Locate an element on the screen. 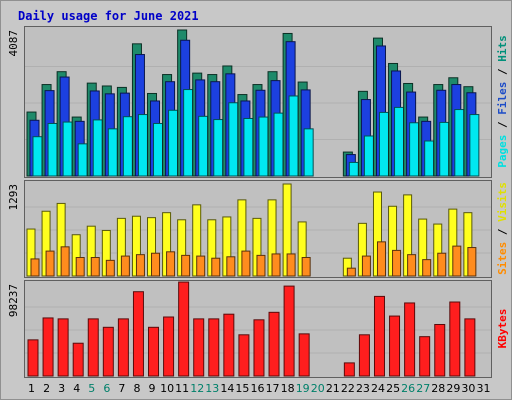 This screenshot has height=400, width=512. x-tick-label-day-11: 11 is located at coordinates (182, 388).